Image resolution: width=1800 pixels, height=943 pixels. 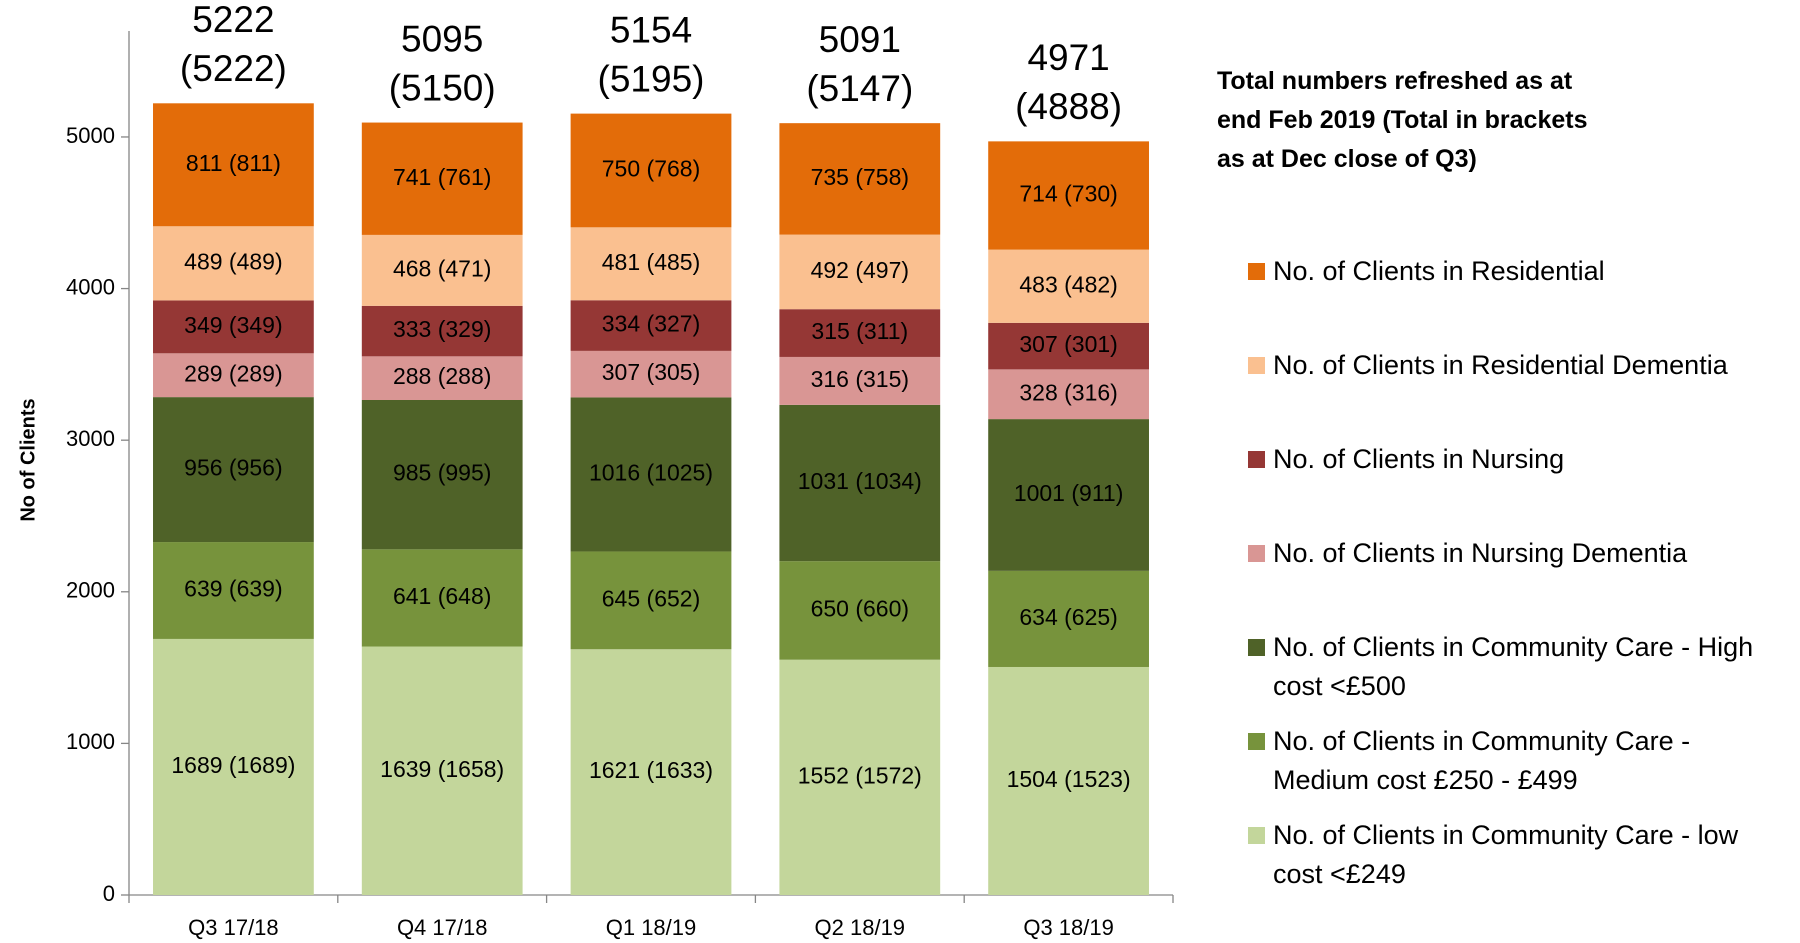 I want to click on y-axis-label: No of Clients, so click(x=28, y=459).